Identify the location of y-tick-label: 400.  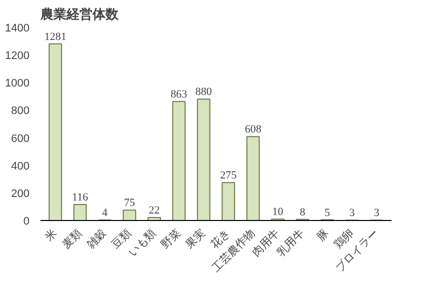
(20, 166).